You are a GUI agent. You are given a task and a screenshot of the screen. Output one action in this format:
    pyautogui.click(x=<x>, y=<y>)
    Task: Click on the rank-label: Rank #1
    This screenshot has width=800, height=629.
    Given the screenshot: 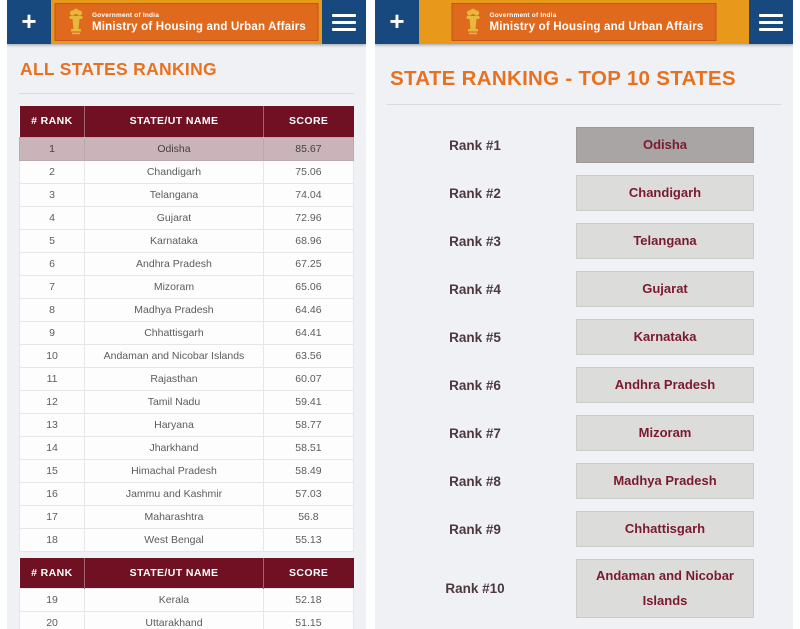 What is the action you would take?
    pyautogui.click(x=475, y=145)
    